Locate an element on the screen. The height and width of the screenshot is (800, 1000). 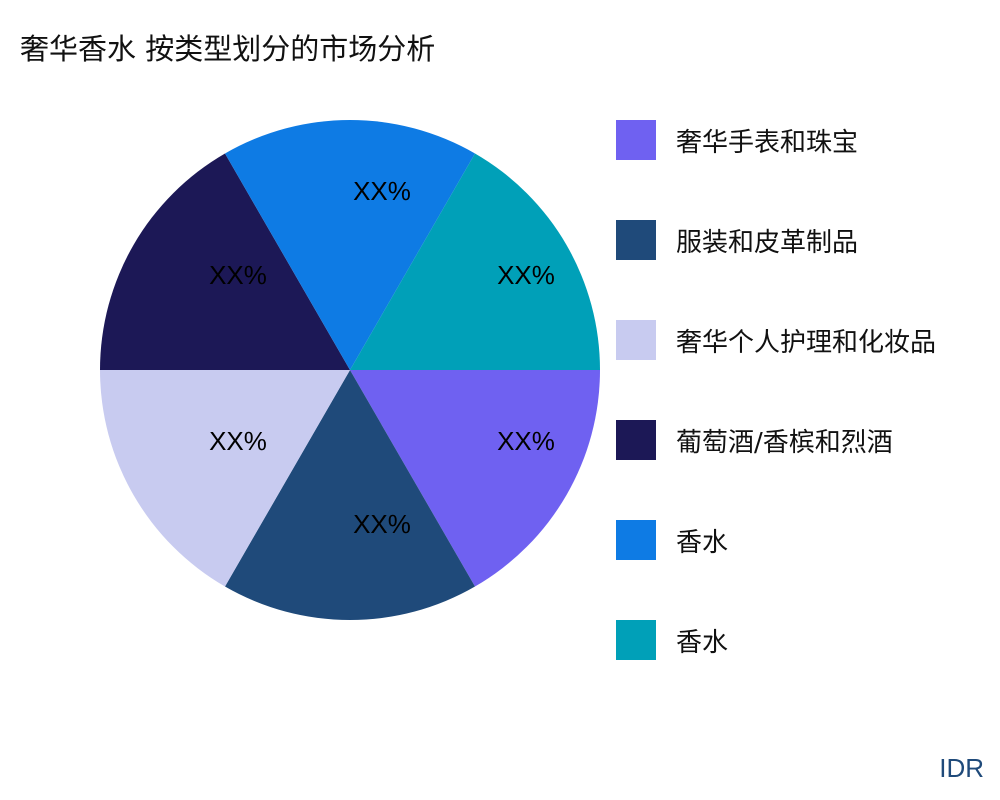
chart-title: 奢华香水 按类型划分的市场分析 is located at coordinates (228, 49).